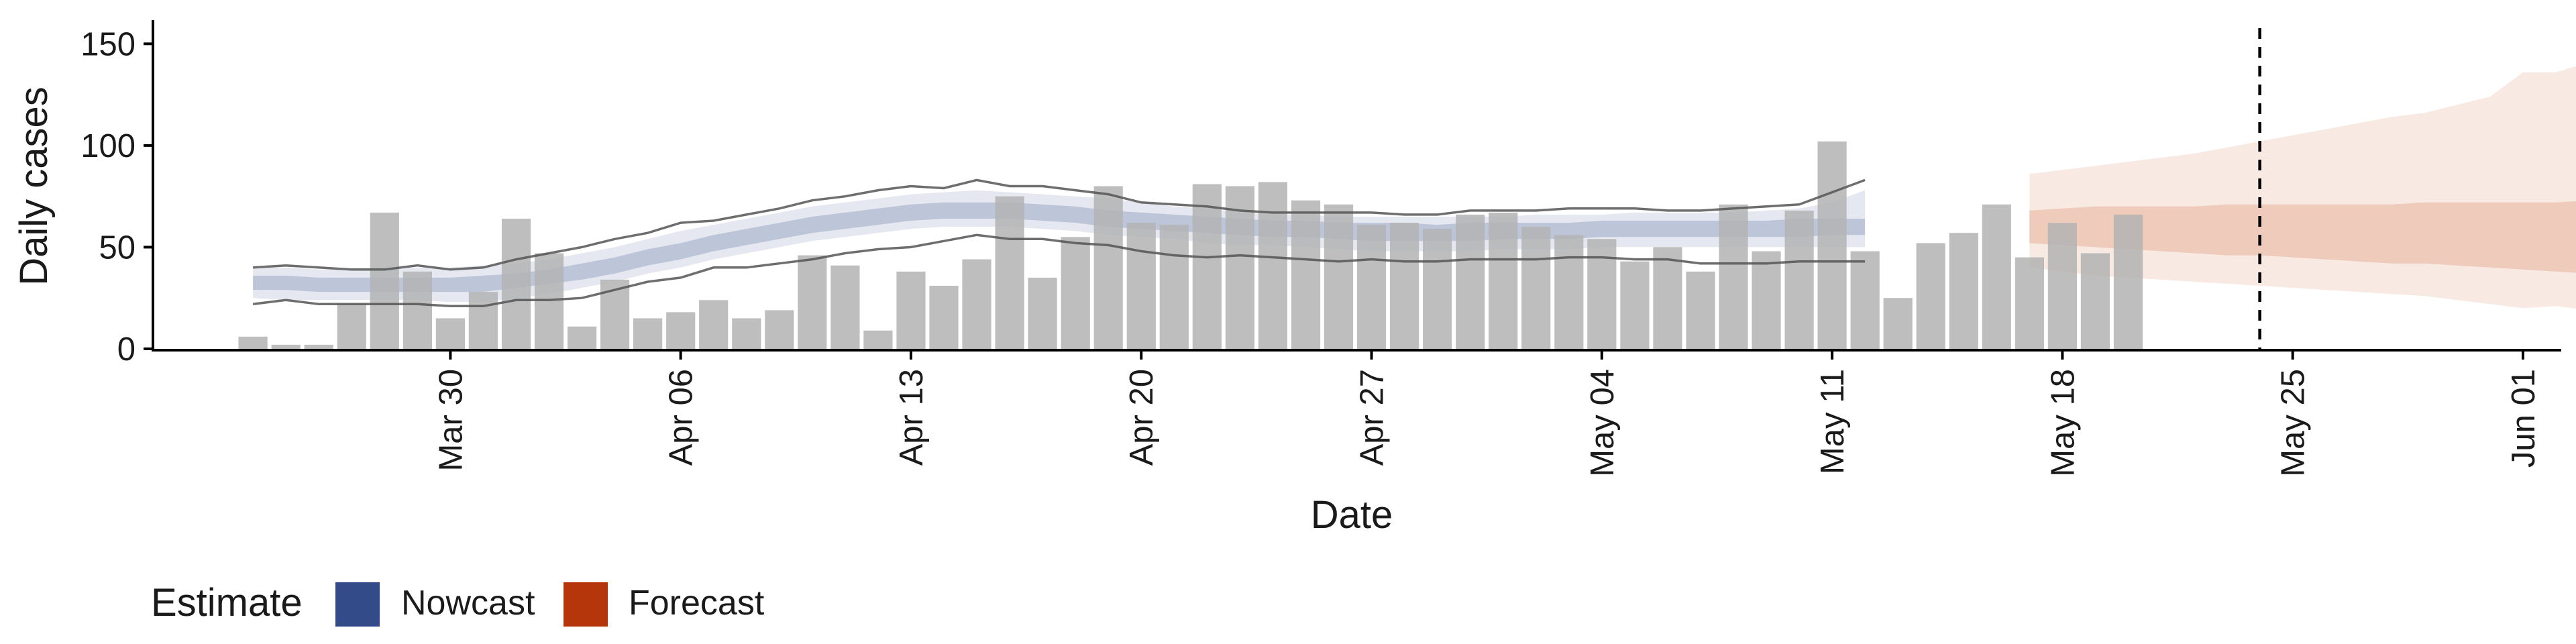  Describe the element at coordinates (1352, 515) in the screenshot. I see `x-axis-title: Date` at that location.